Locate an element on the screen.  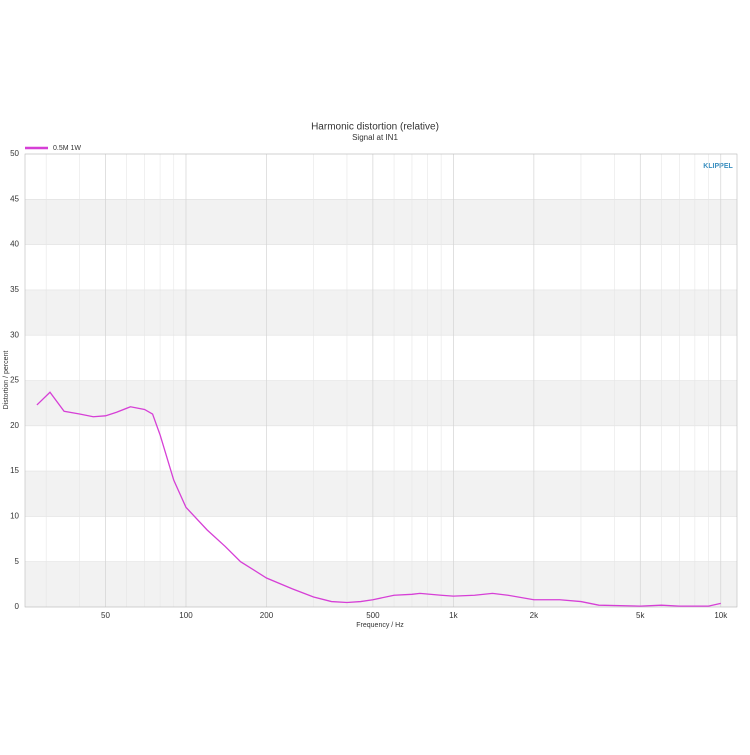
legend-label: 0.5M 1W is located at coordinates (67, 148).